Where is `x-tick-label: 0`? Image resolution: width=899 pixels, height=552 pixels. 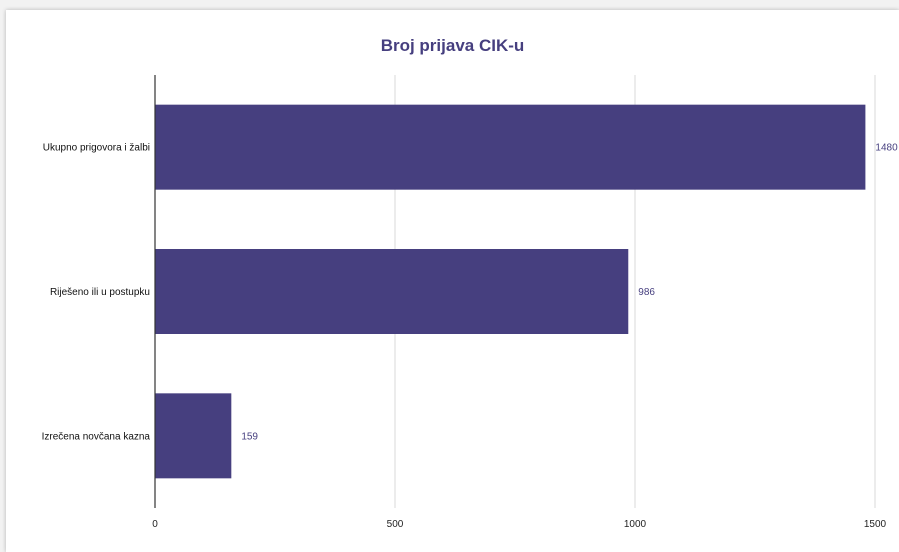
x-tick-label: 0 is located at coordinates (155, 524).